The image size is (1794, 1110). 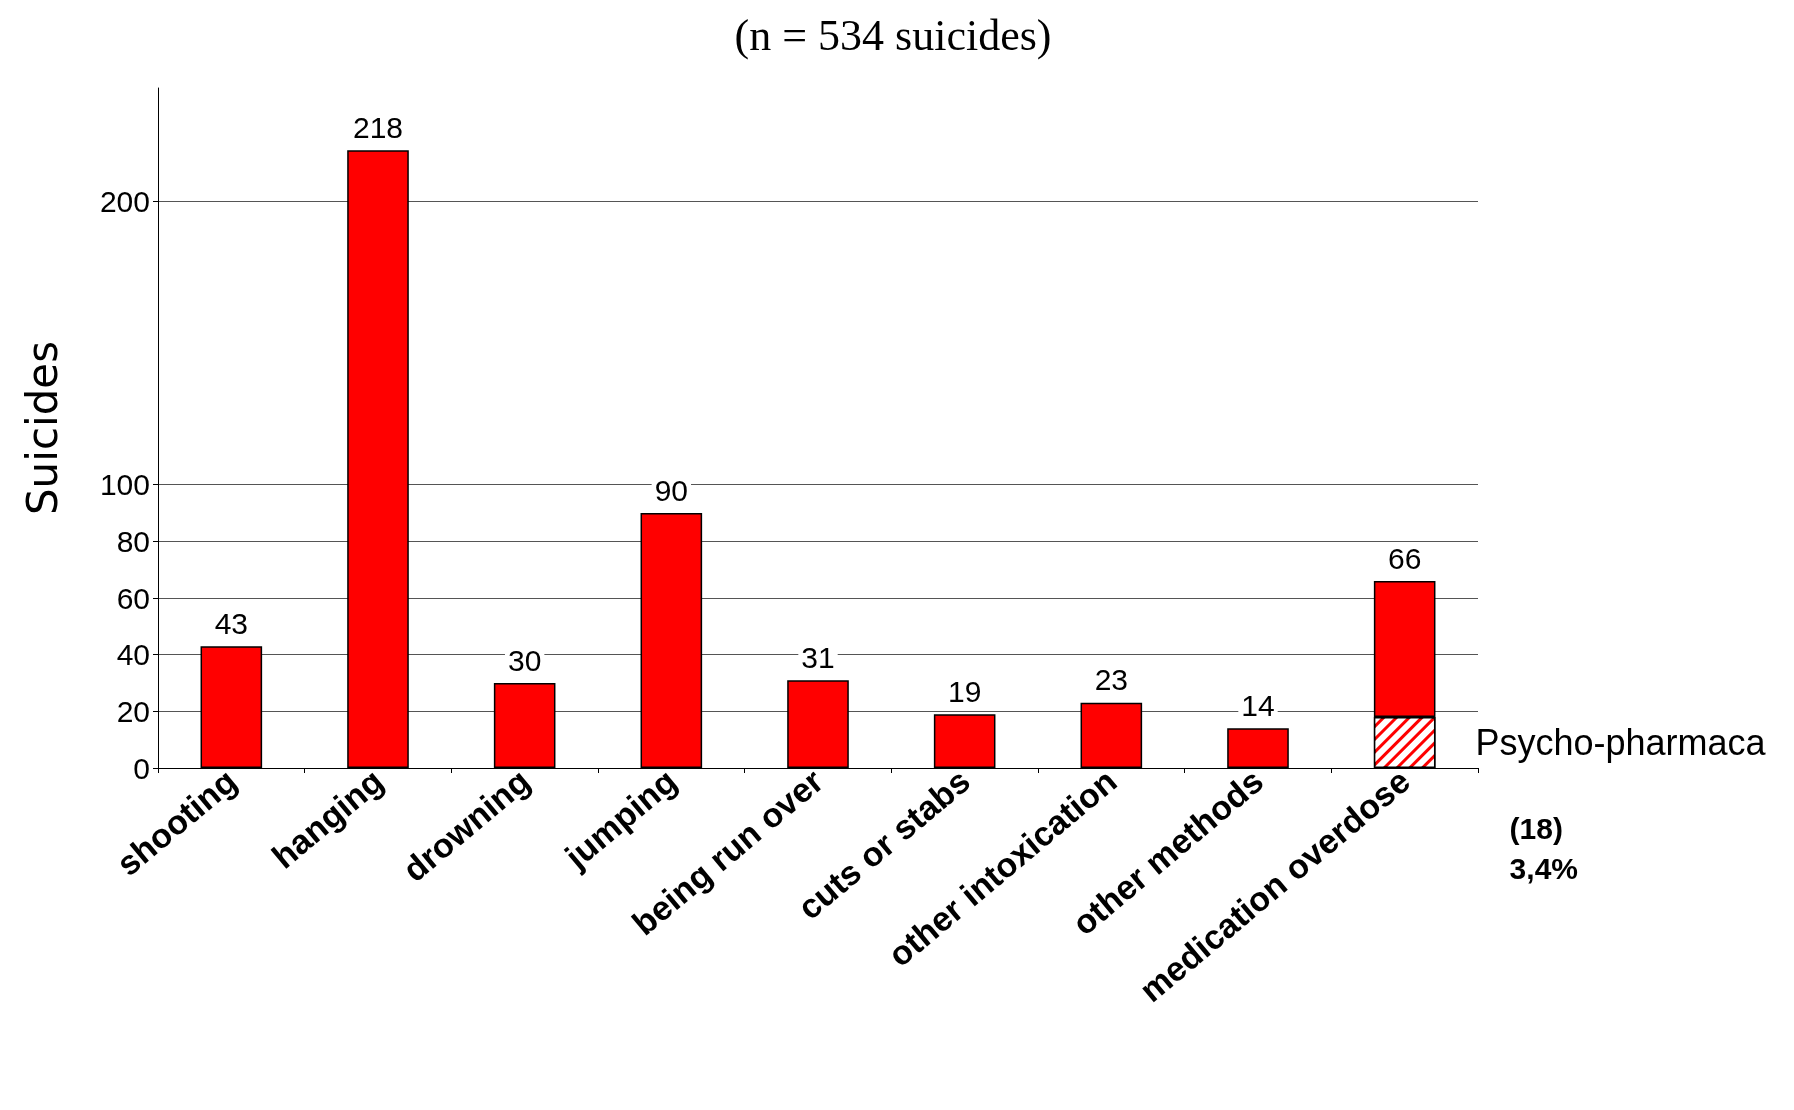 What do you see at coordinates (133, 655) in the screenshot?
I see `y-tick-label: 40` at bounding box center [133, 655].